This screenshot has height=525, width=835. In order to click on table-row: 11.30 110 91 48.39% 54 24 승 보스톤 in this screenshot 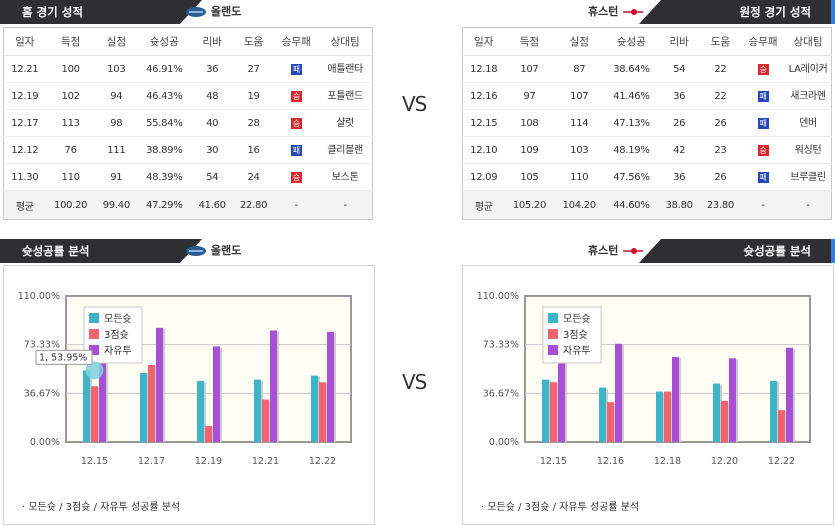, I will do `click(188, 177)`.